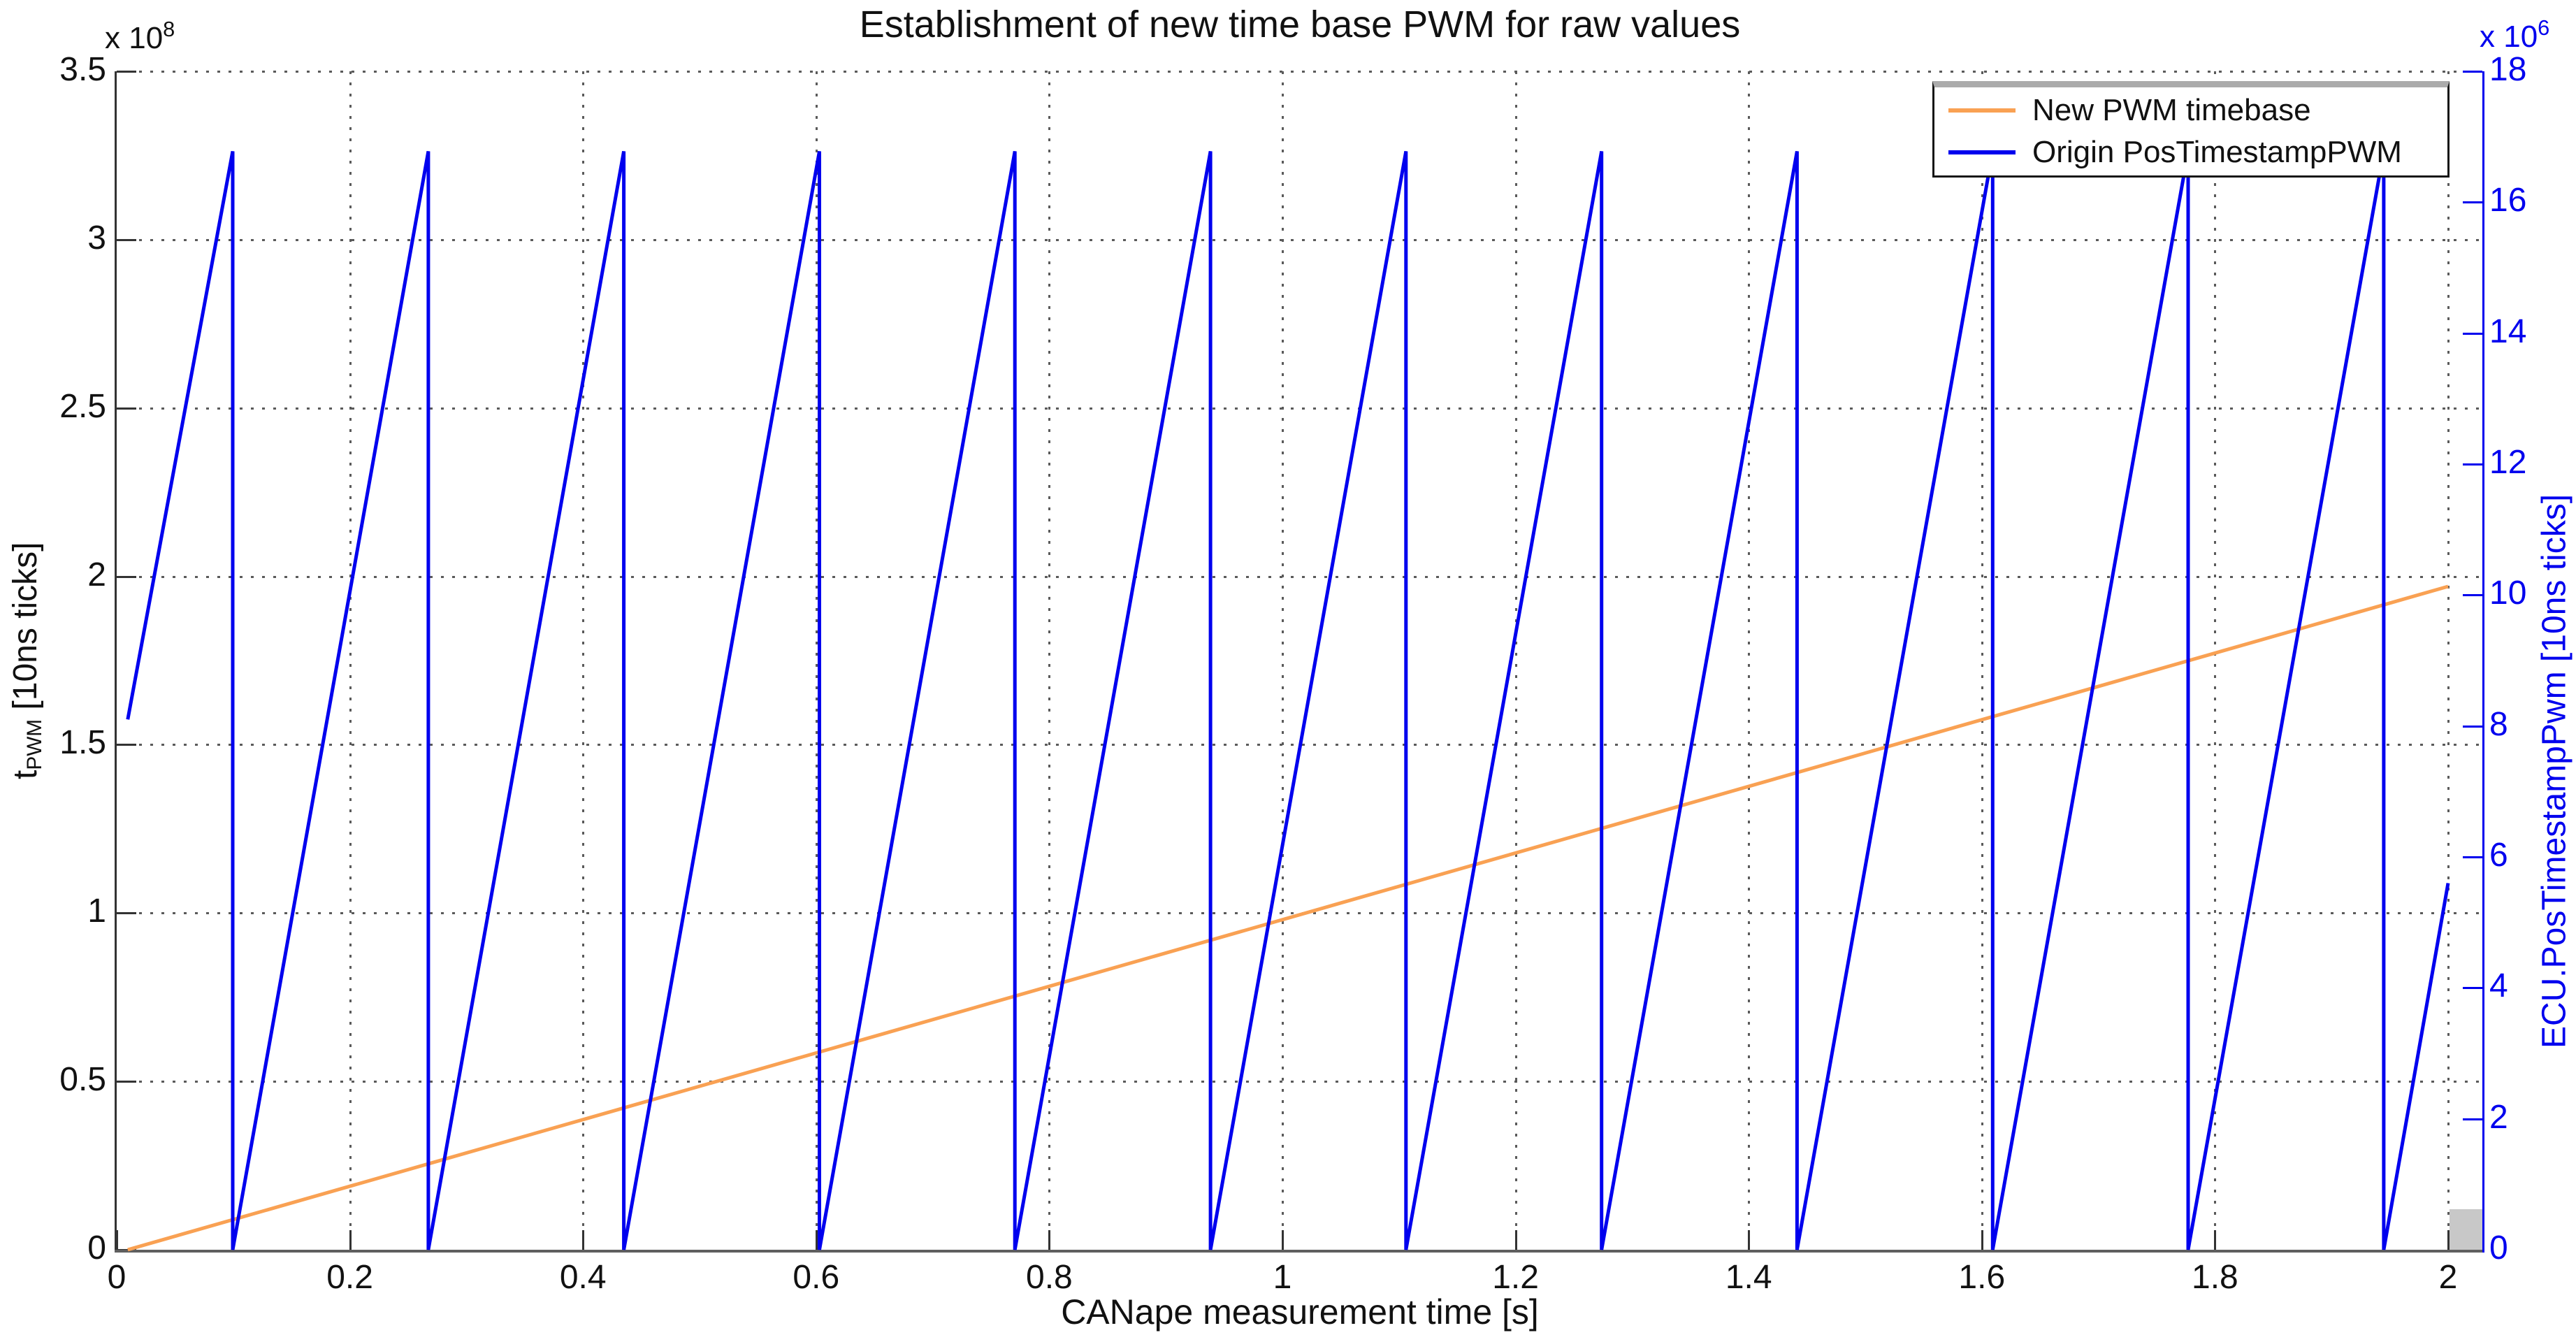  What do you see at coordinates (1748, 1277) in the screenshot?
I see `x-tick-label: 1.4` at bounding box center [1748, 1277].